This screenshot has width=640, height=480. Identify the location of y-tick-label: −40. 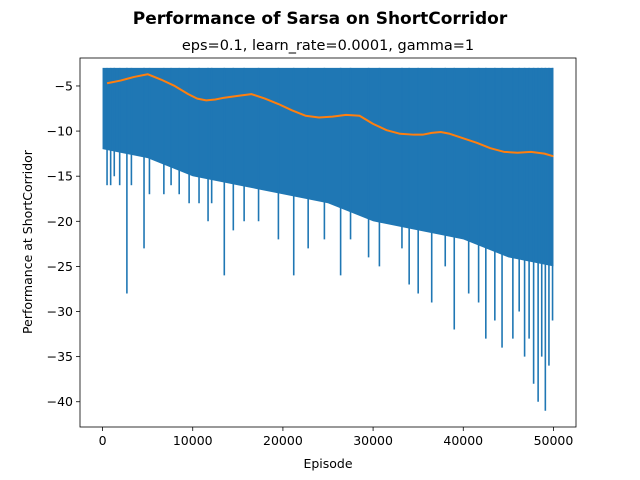
(60, 401).